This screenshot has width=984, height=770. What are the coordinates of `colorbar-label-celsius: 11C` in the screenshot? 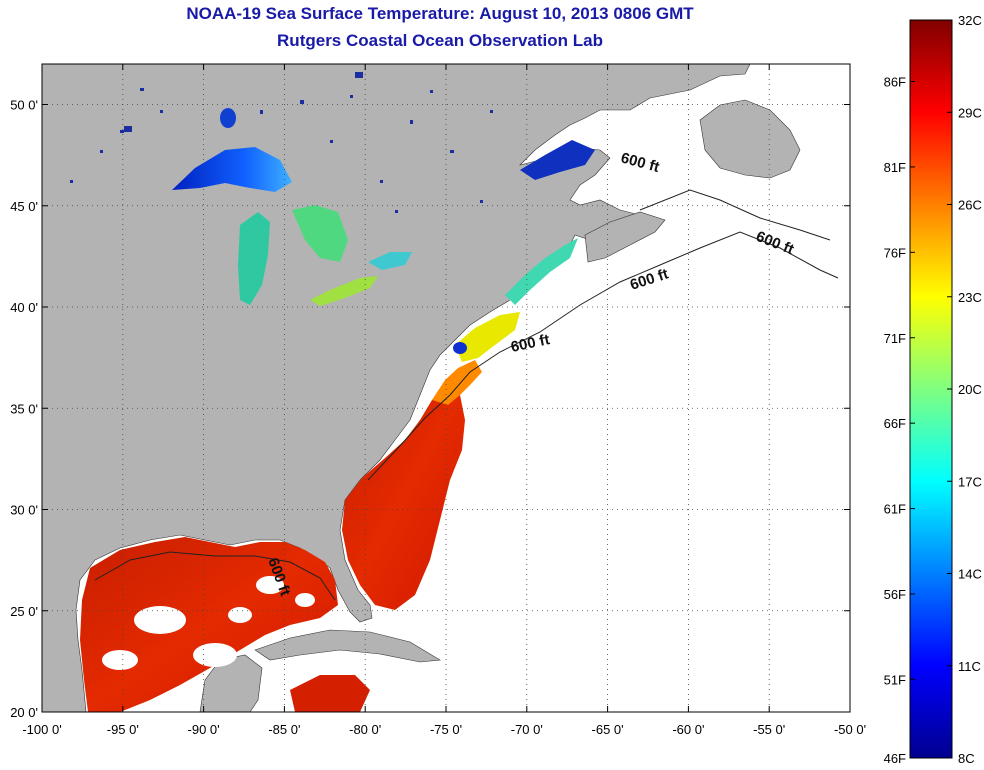 It's located at (969, 666).